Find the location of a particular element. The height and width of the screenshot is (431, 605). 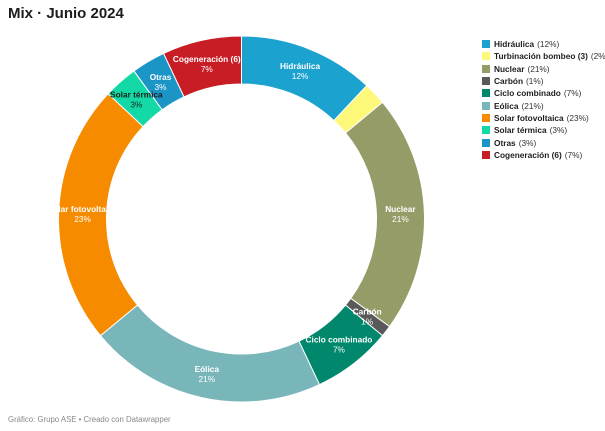

legend-value: (1%) is located at coordinates (535, 81).